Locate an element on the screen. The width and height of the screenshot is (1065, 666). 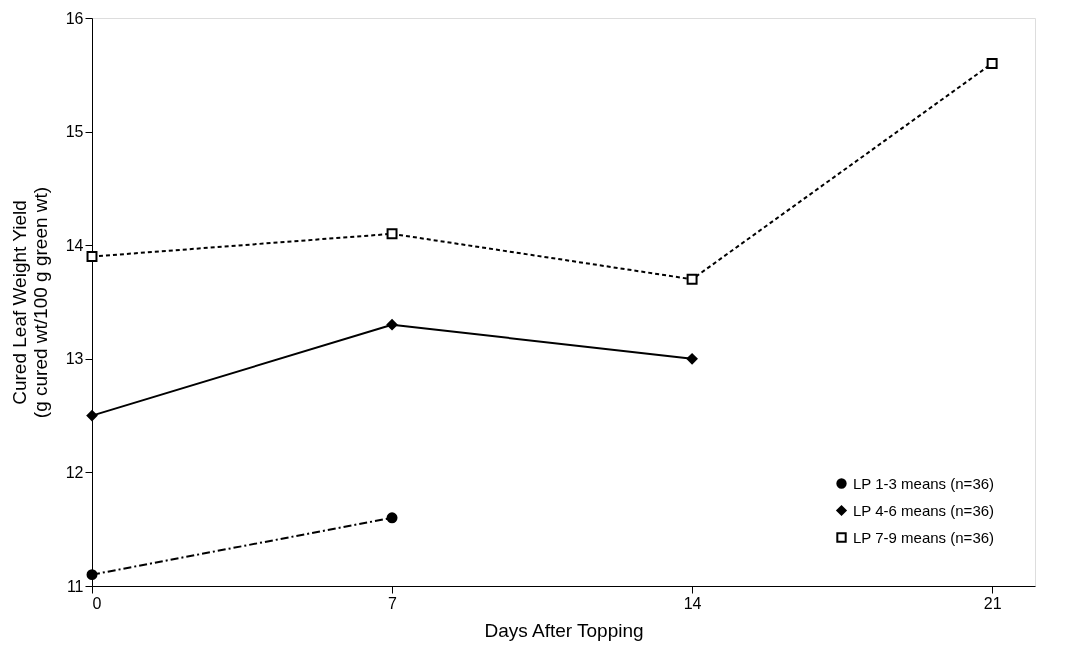
x-tick-label: 7 is located at coordinates (393, 603).